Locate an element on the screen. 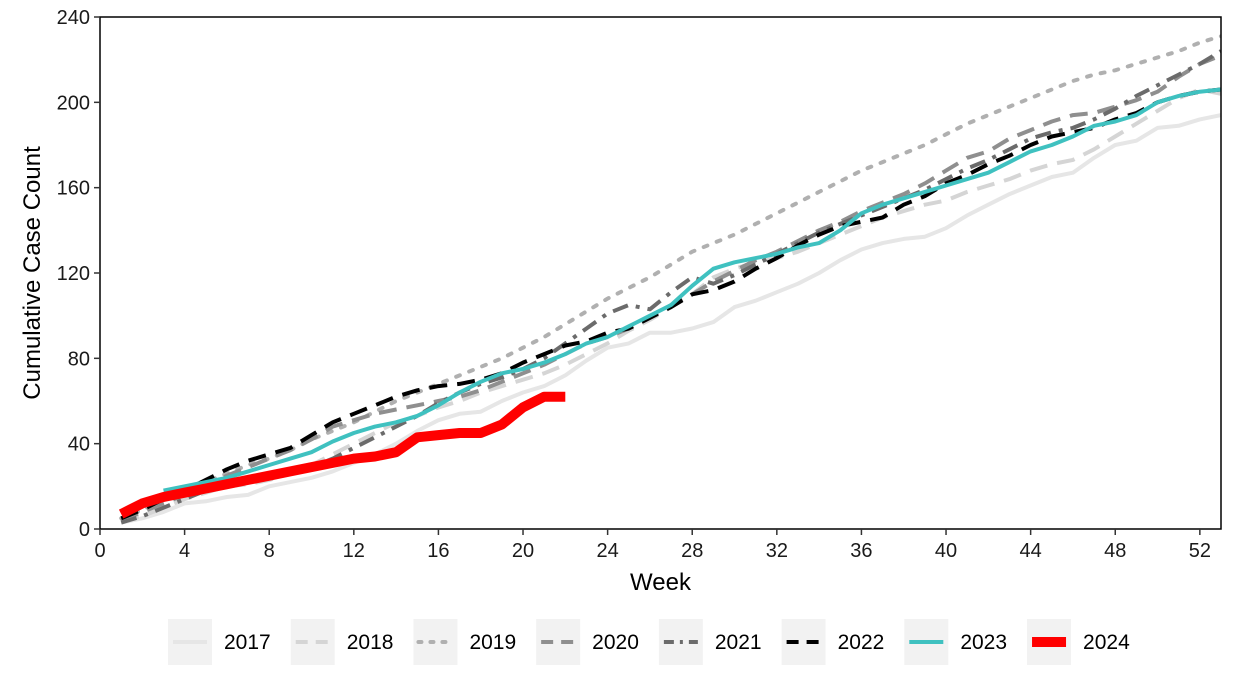  x-tick-label: 20 is located at coordinates (523, 551).